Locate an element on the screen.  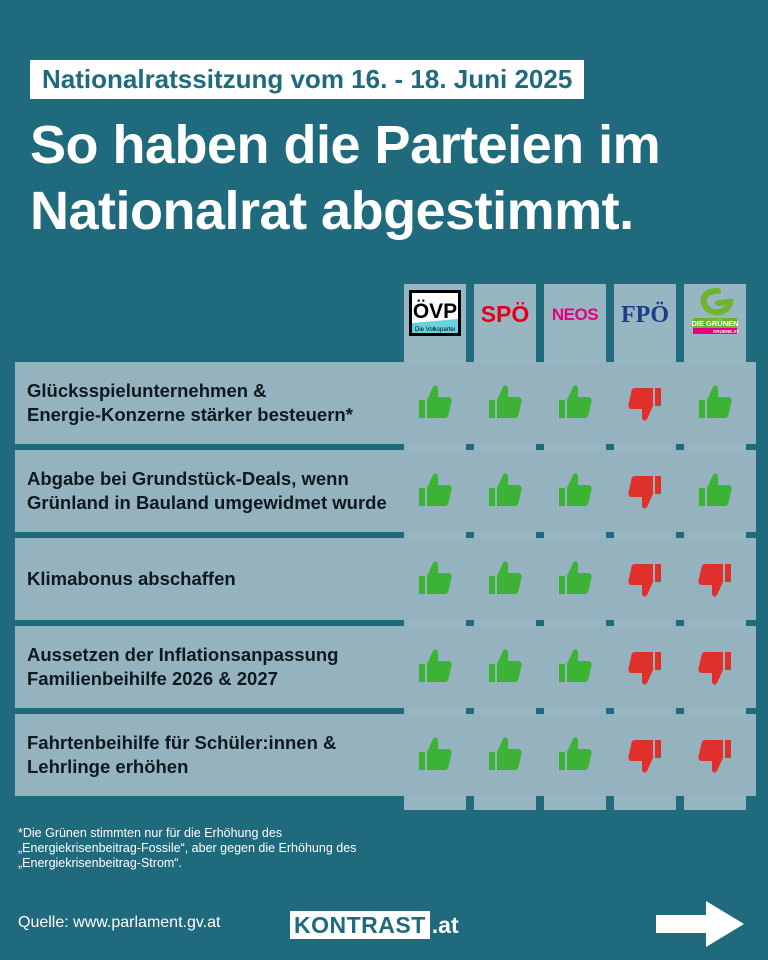
gruene-logo-text: DIE GRÜNEN is located at coordinates (714, 323).